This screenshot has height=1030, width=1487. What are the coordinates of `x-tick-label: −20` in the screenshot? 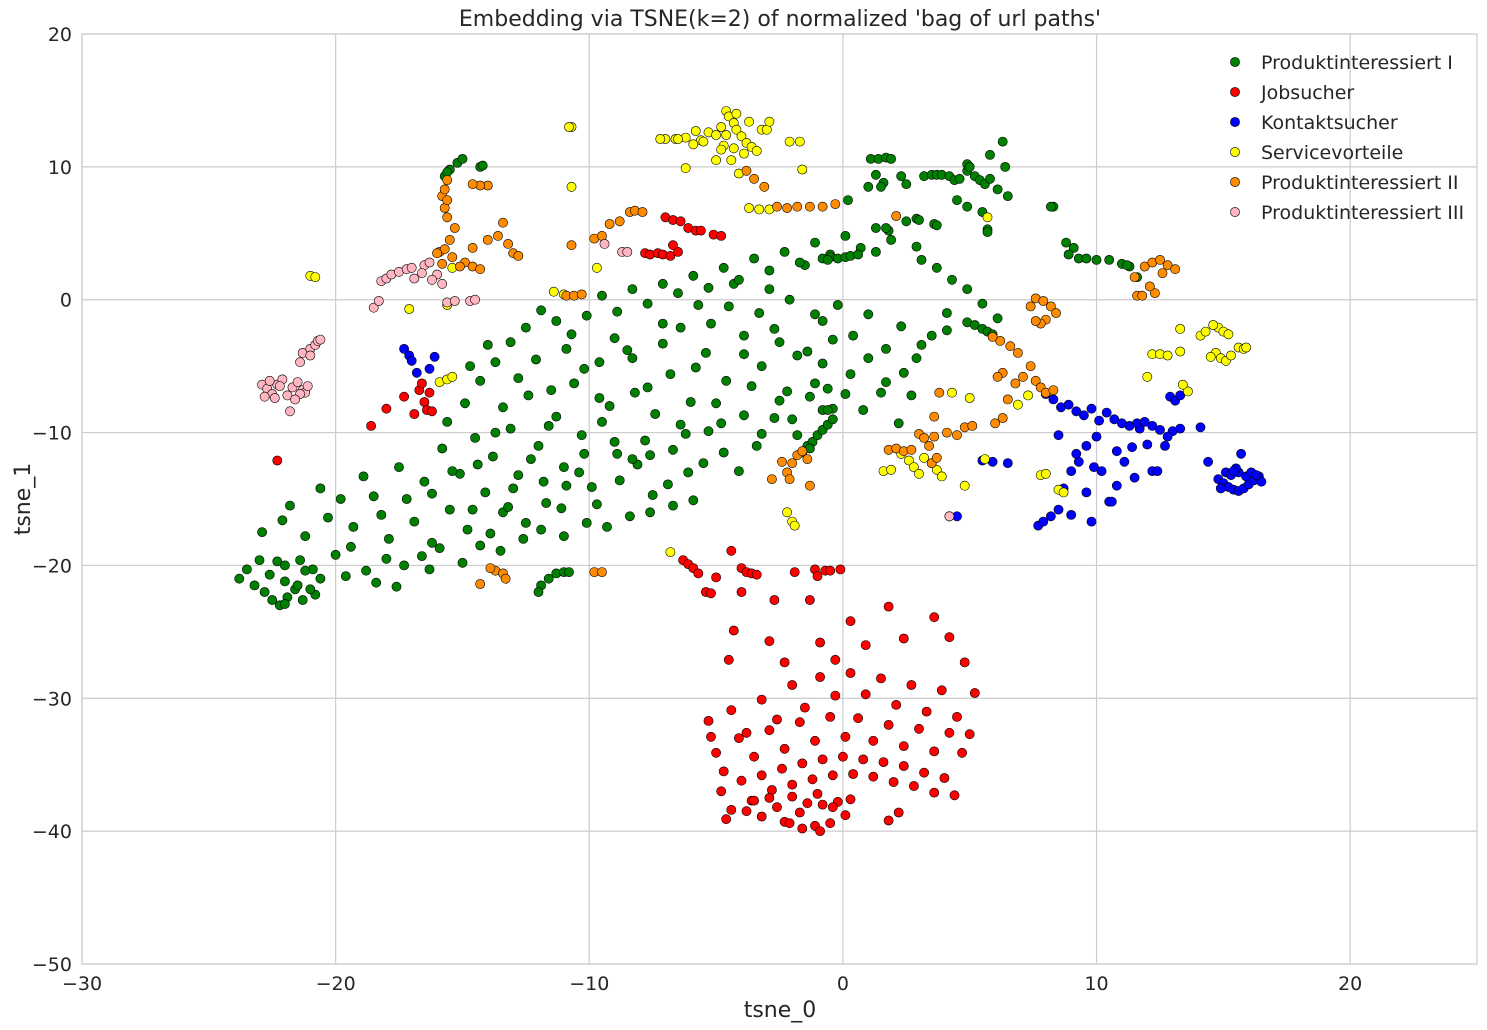 It's located at (336, 984).